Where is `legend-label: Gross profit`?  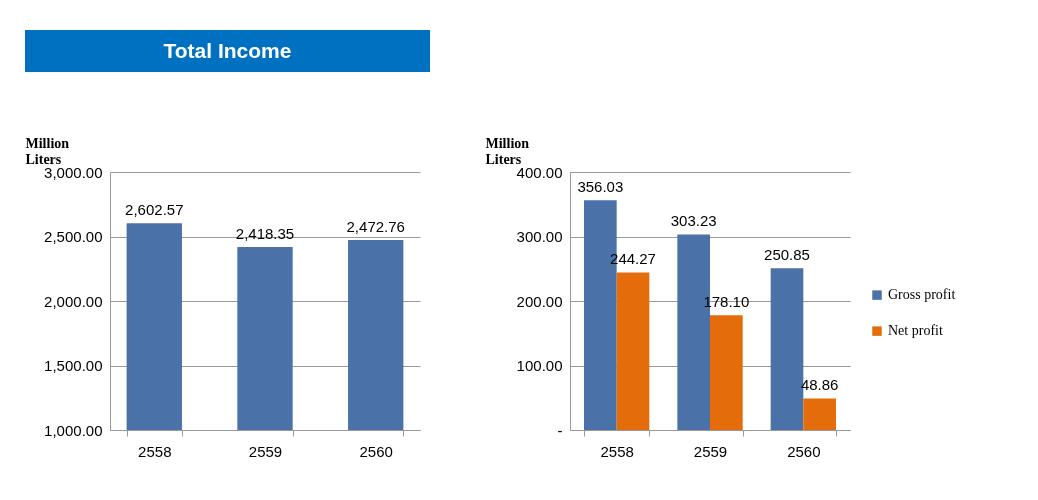 legend-label: Gross profit is located at coordinates (922, 295).